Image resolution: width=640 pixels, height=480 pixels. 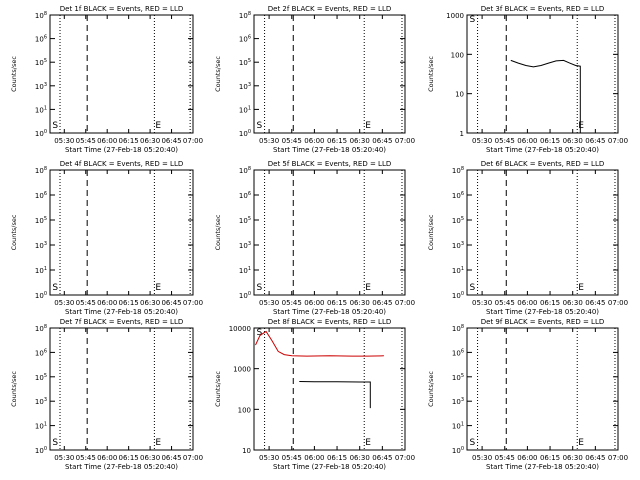 What do you see at coordinates (319, 343) in the screenshot?
I see `series-line-lld` at bounding box center [319, 343].